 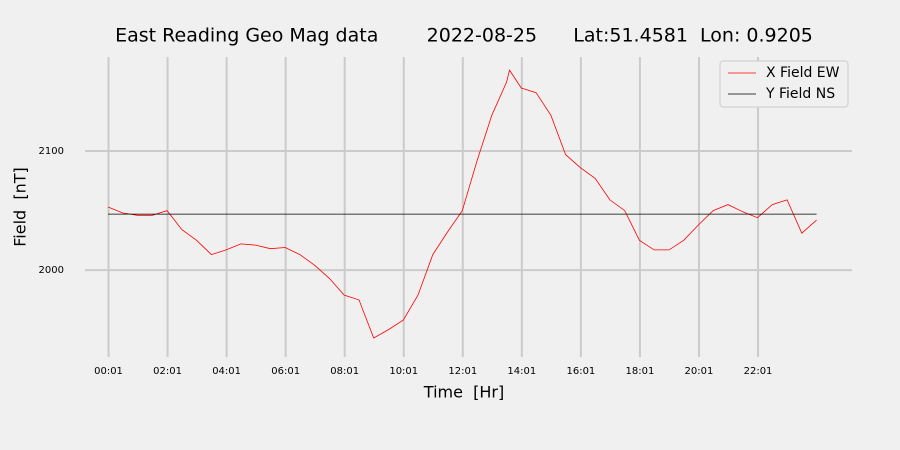 I want to click on x-tick-label: 18:01, so click(x=640, y=371).